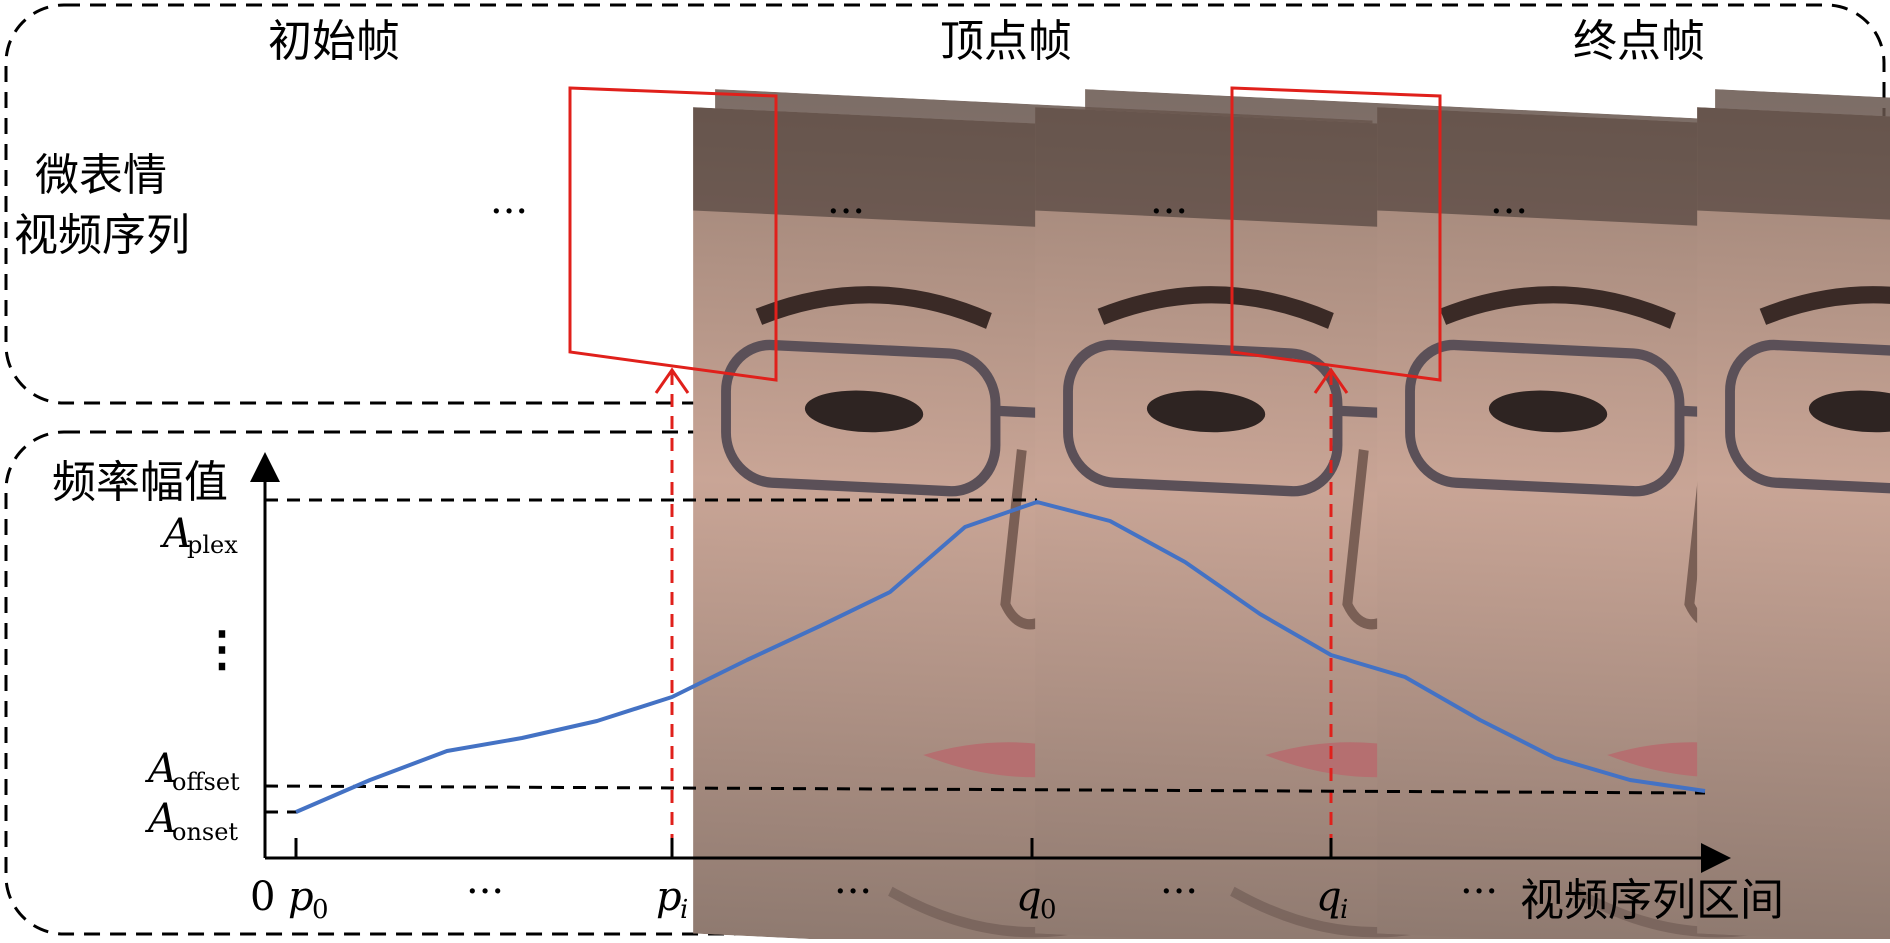 The image size is (1890, 943). Describe the element at coordinates (1479, 892) in the screenshot. I see `x-ellipsis-4: ···` at that location.